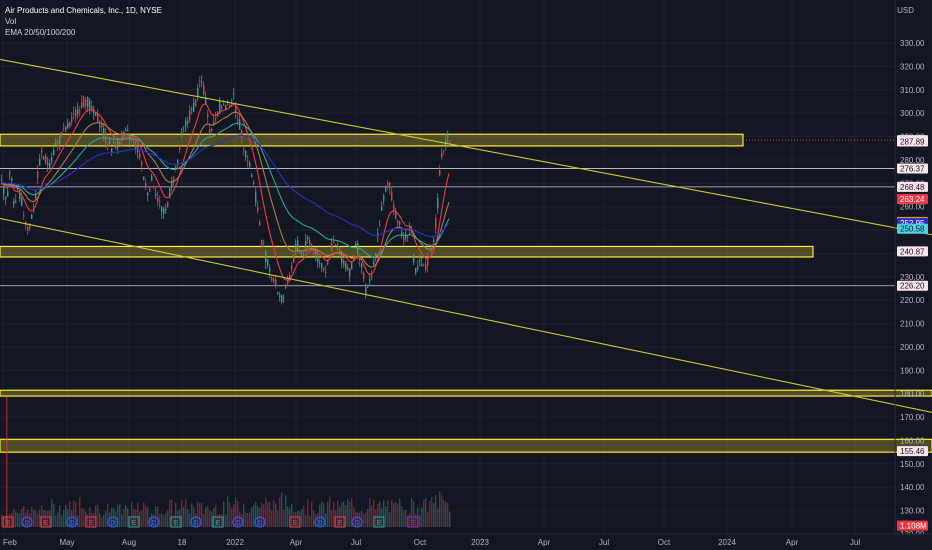  What do you see at coordinates (727, 542) in the screenshot?
I see `time-tick-label: 2024` at bounding box center [727, 542].